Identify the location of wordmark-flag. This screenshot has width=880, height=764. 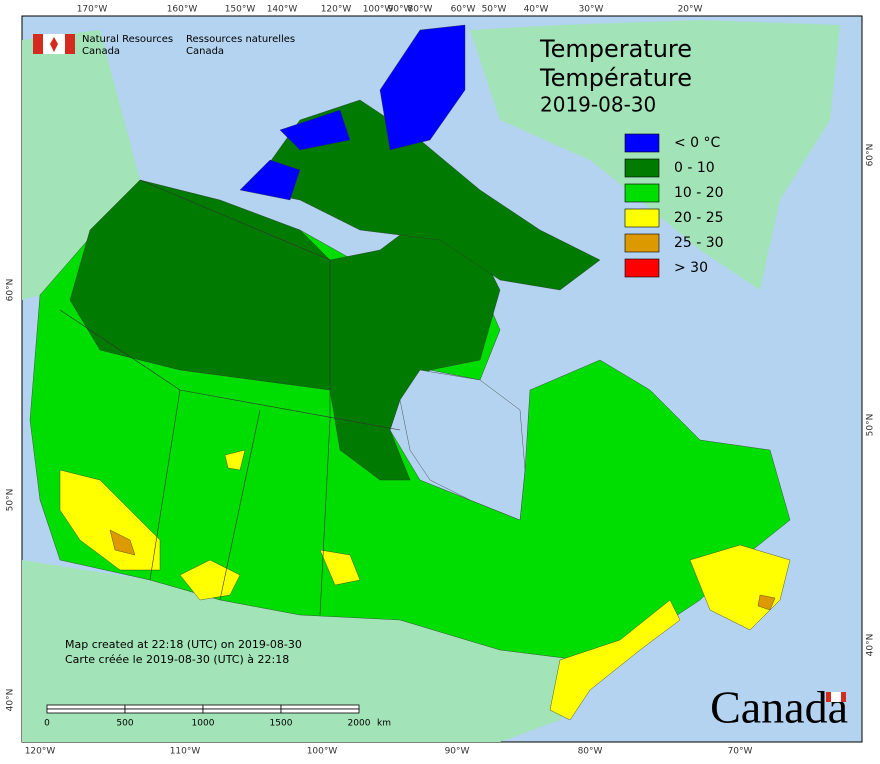
(836, 697).